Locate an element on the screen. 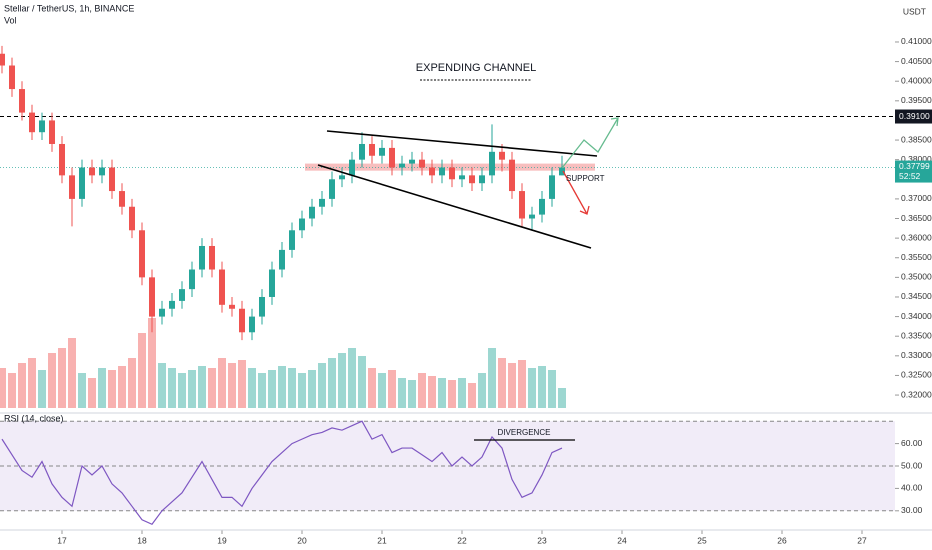 Image resolution: width=932 pixels, height=550 pixels. y-tick-label: 0.32000 is located at coordinates (916, 394).